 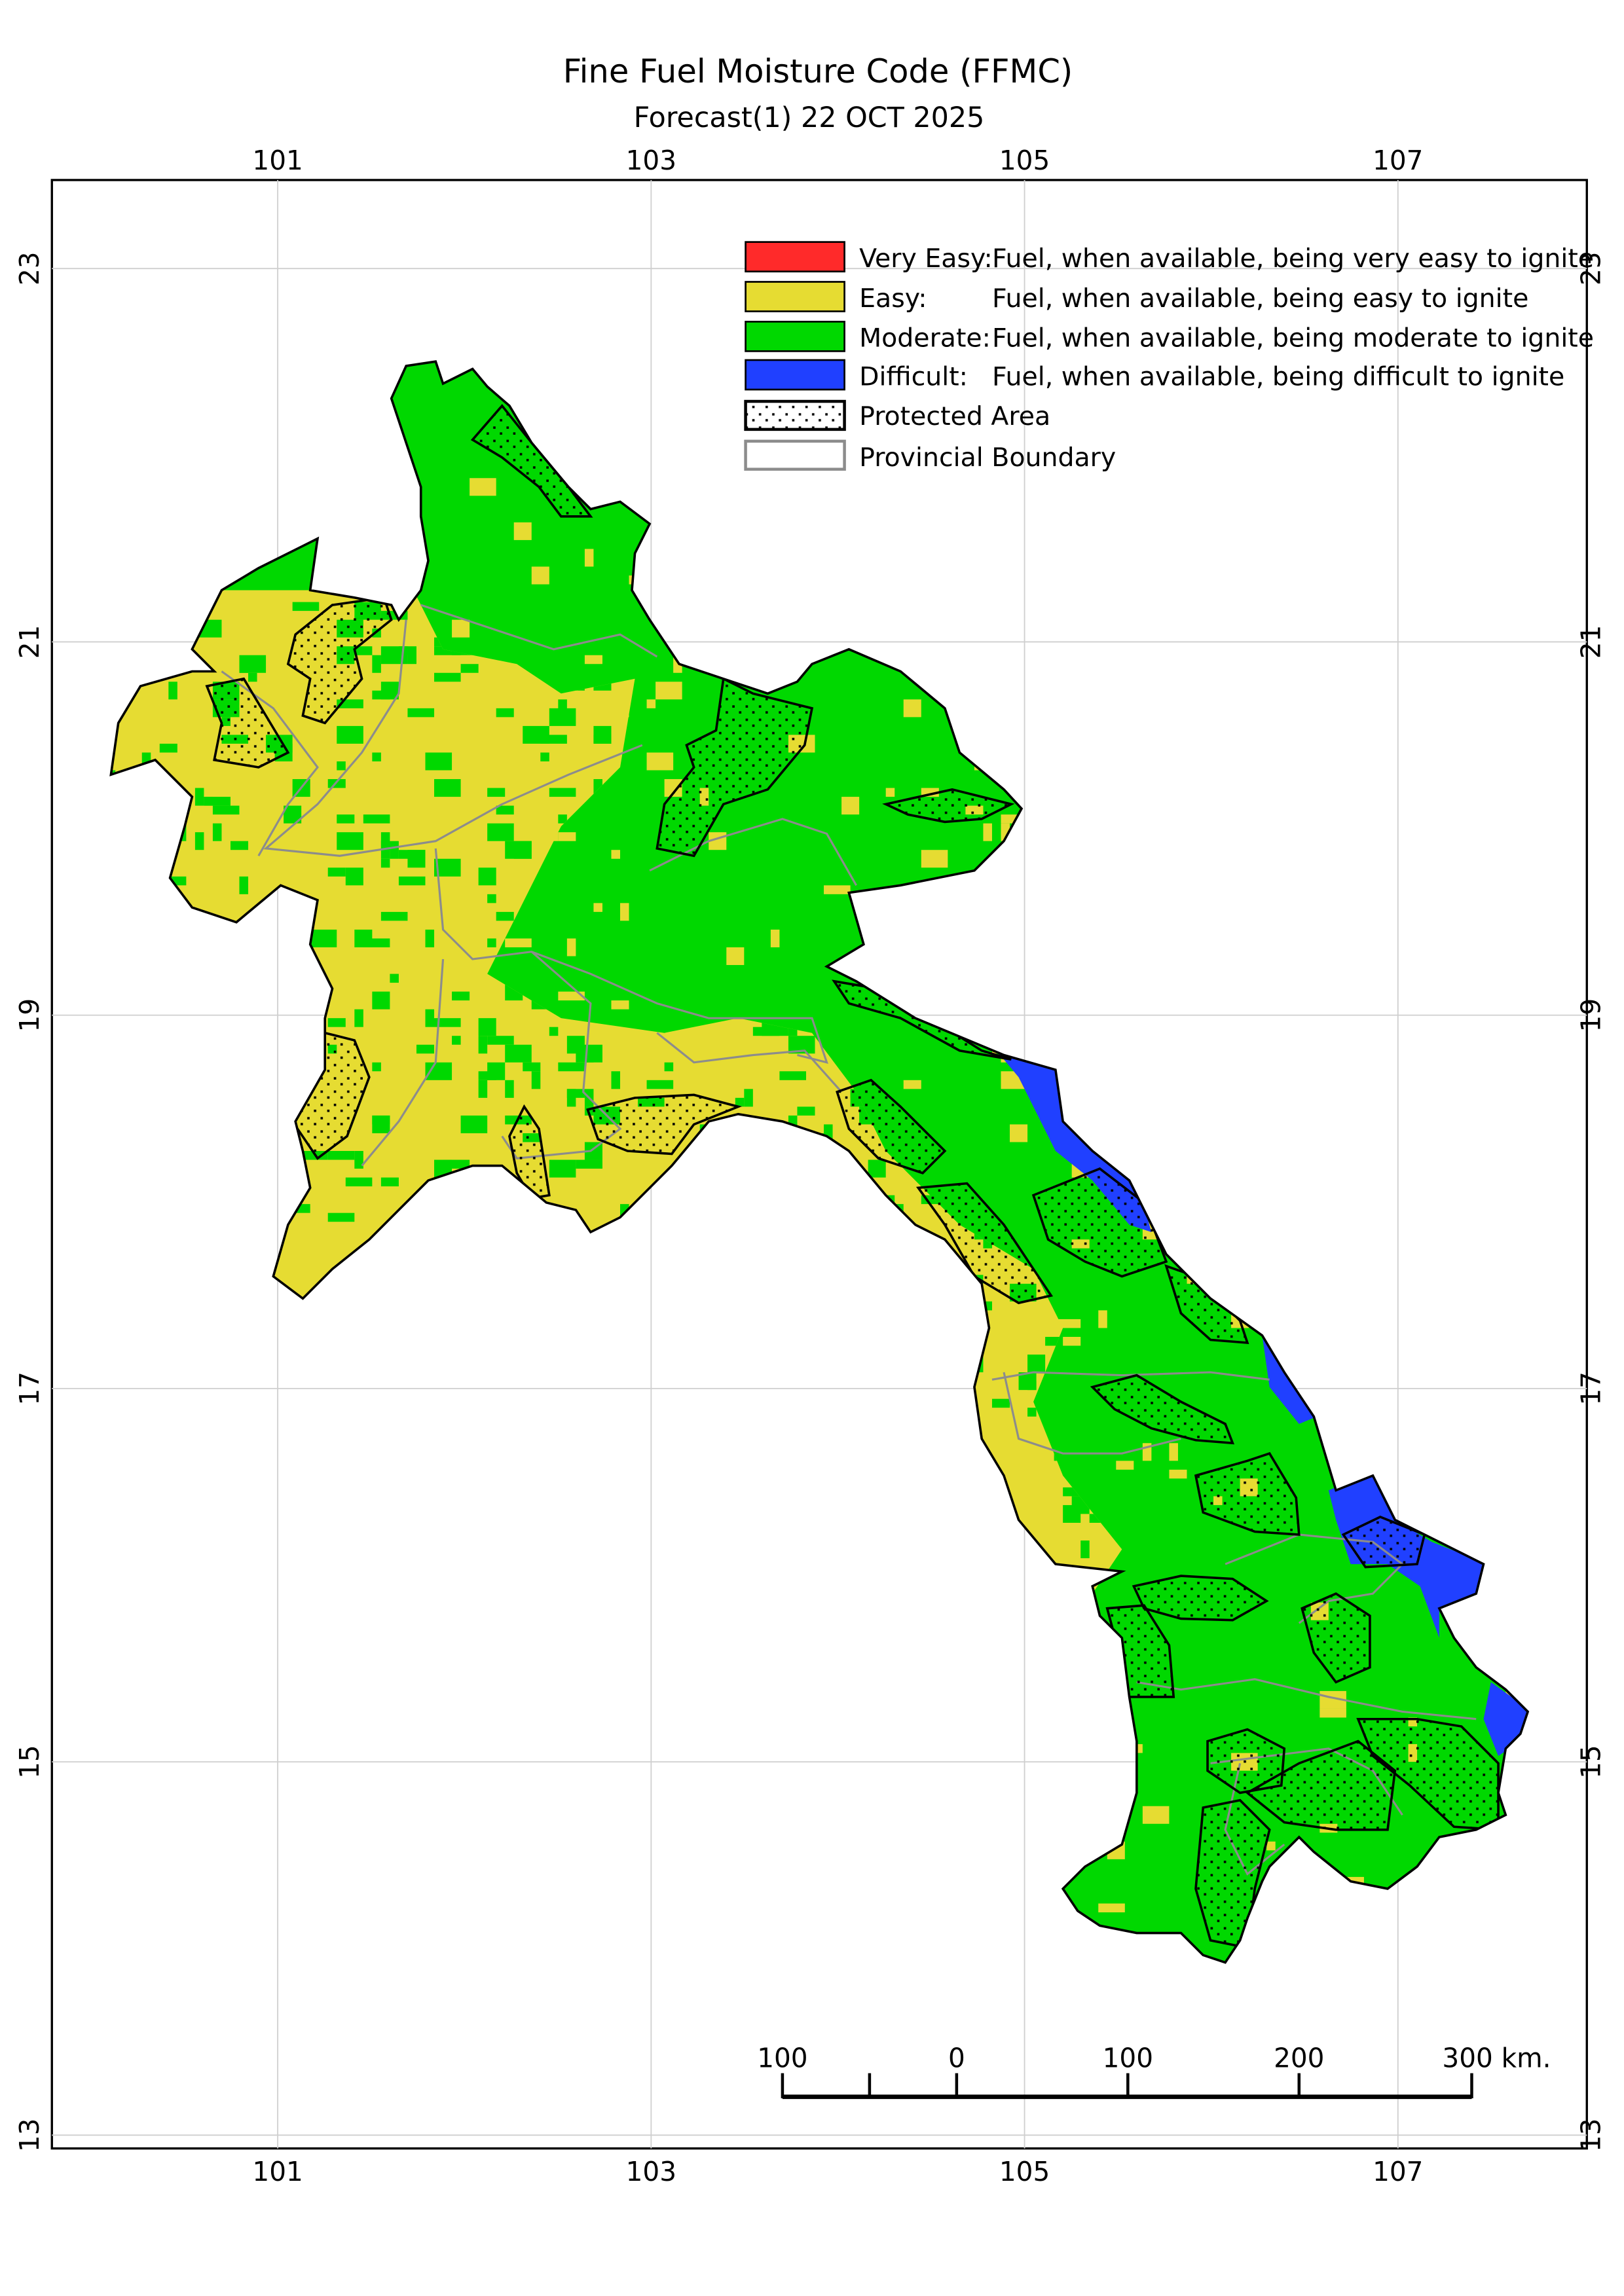 What do you see at coordinates (956, 2058) in the screenshot?
I see `scale-label: 0` at bounding box center [956, 2058].